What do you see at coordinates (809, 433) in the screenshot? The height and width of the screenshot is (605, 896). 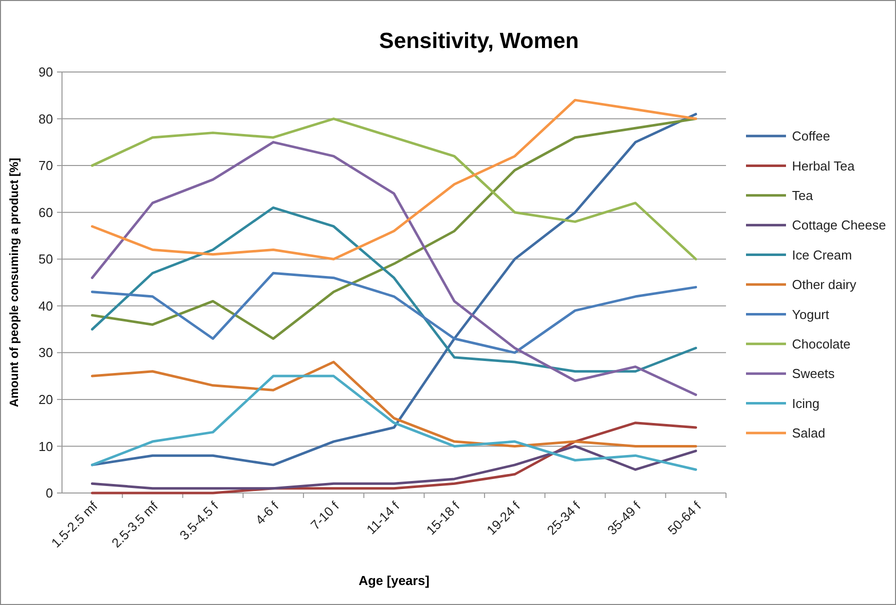 I see `legend-label: Salad` at bounding box center [809, 433].